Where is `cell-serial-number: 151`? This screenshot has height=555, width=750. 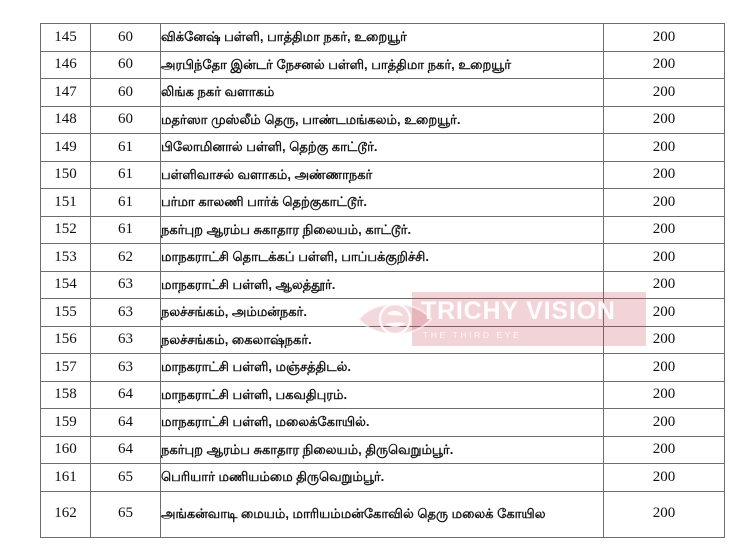
cell-serial-number: 151 is located at coordinates (65, 202).